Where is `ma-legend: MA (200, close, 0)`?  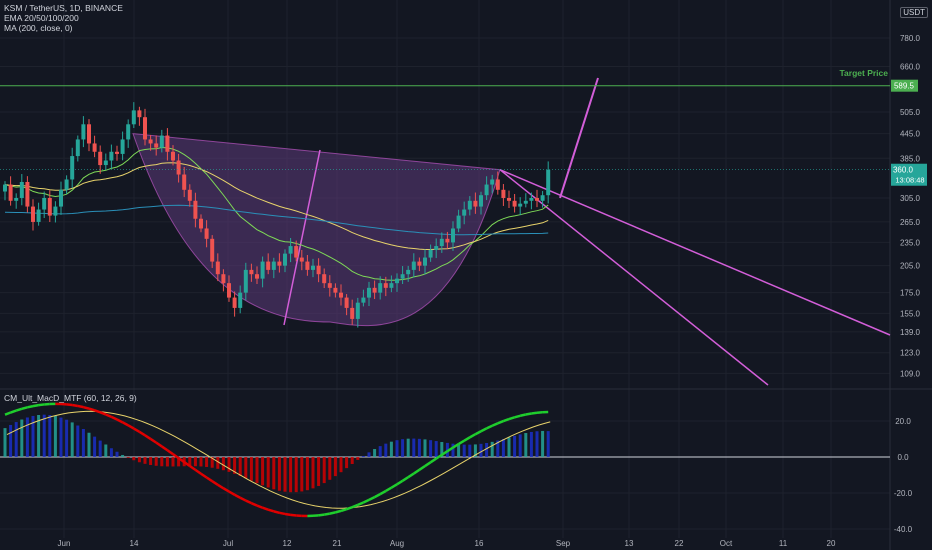 ma-legend: MA (200, close, 0) is located at coordinates (38, 28).